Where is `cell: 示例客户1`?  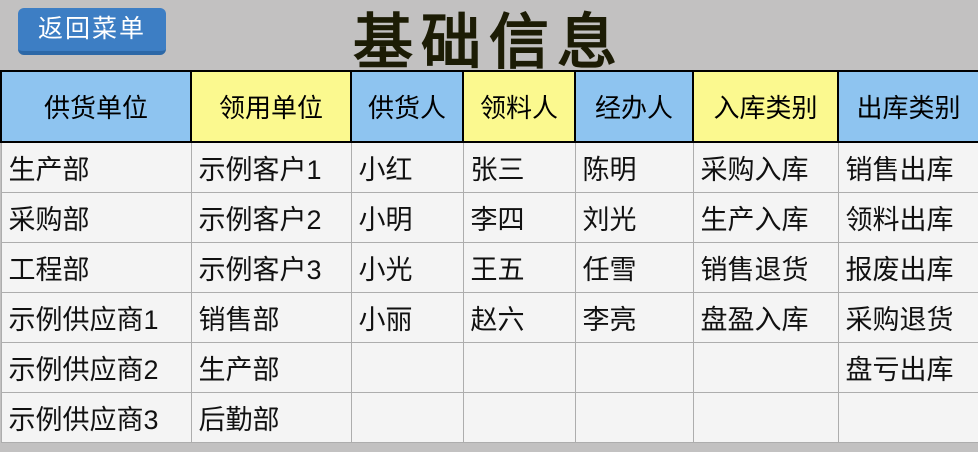 cell: 示例客户1 is located at coordinates (271, 167).